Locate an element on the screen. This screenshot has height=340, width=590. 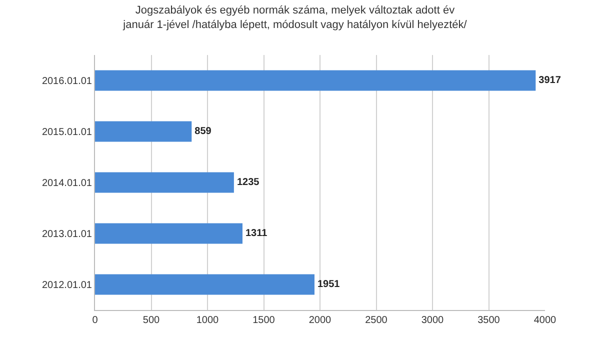
x-tick-label: 4000 is located at coordinates (545, 320).